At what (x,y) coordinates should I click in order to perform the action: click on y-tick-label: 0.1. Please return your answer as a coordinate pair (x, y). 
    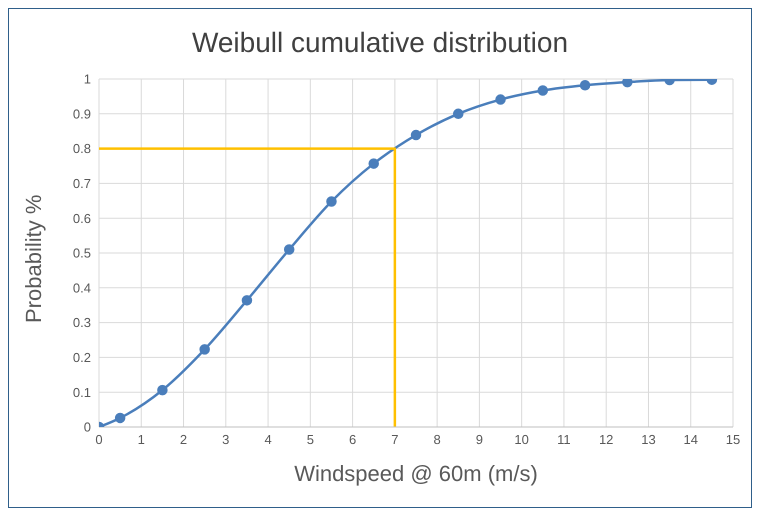
    Looking at the image, I should click on (81, 392).